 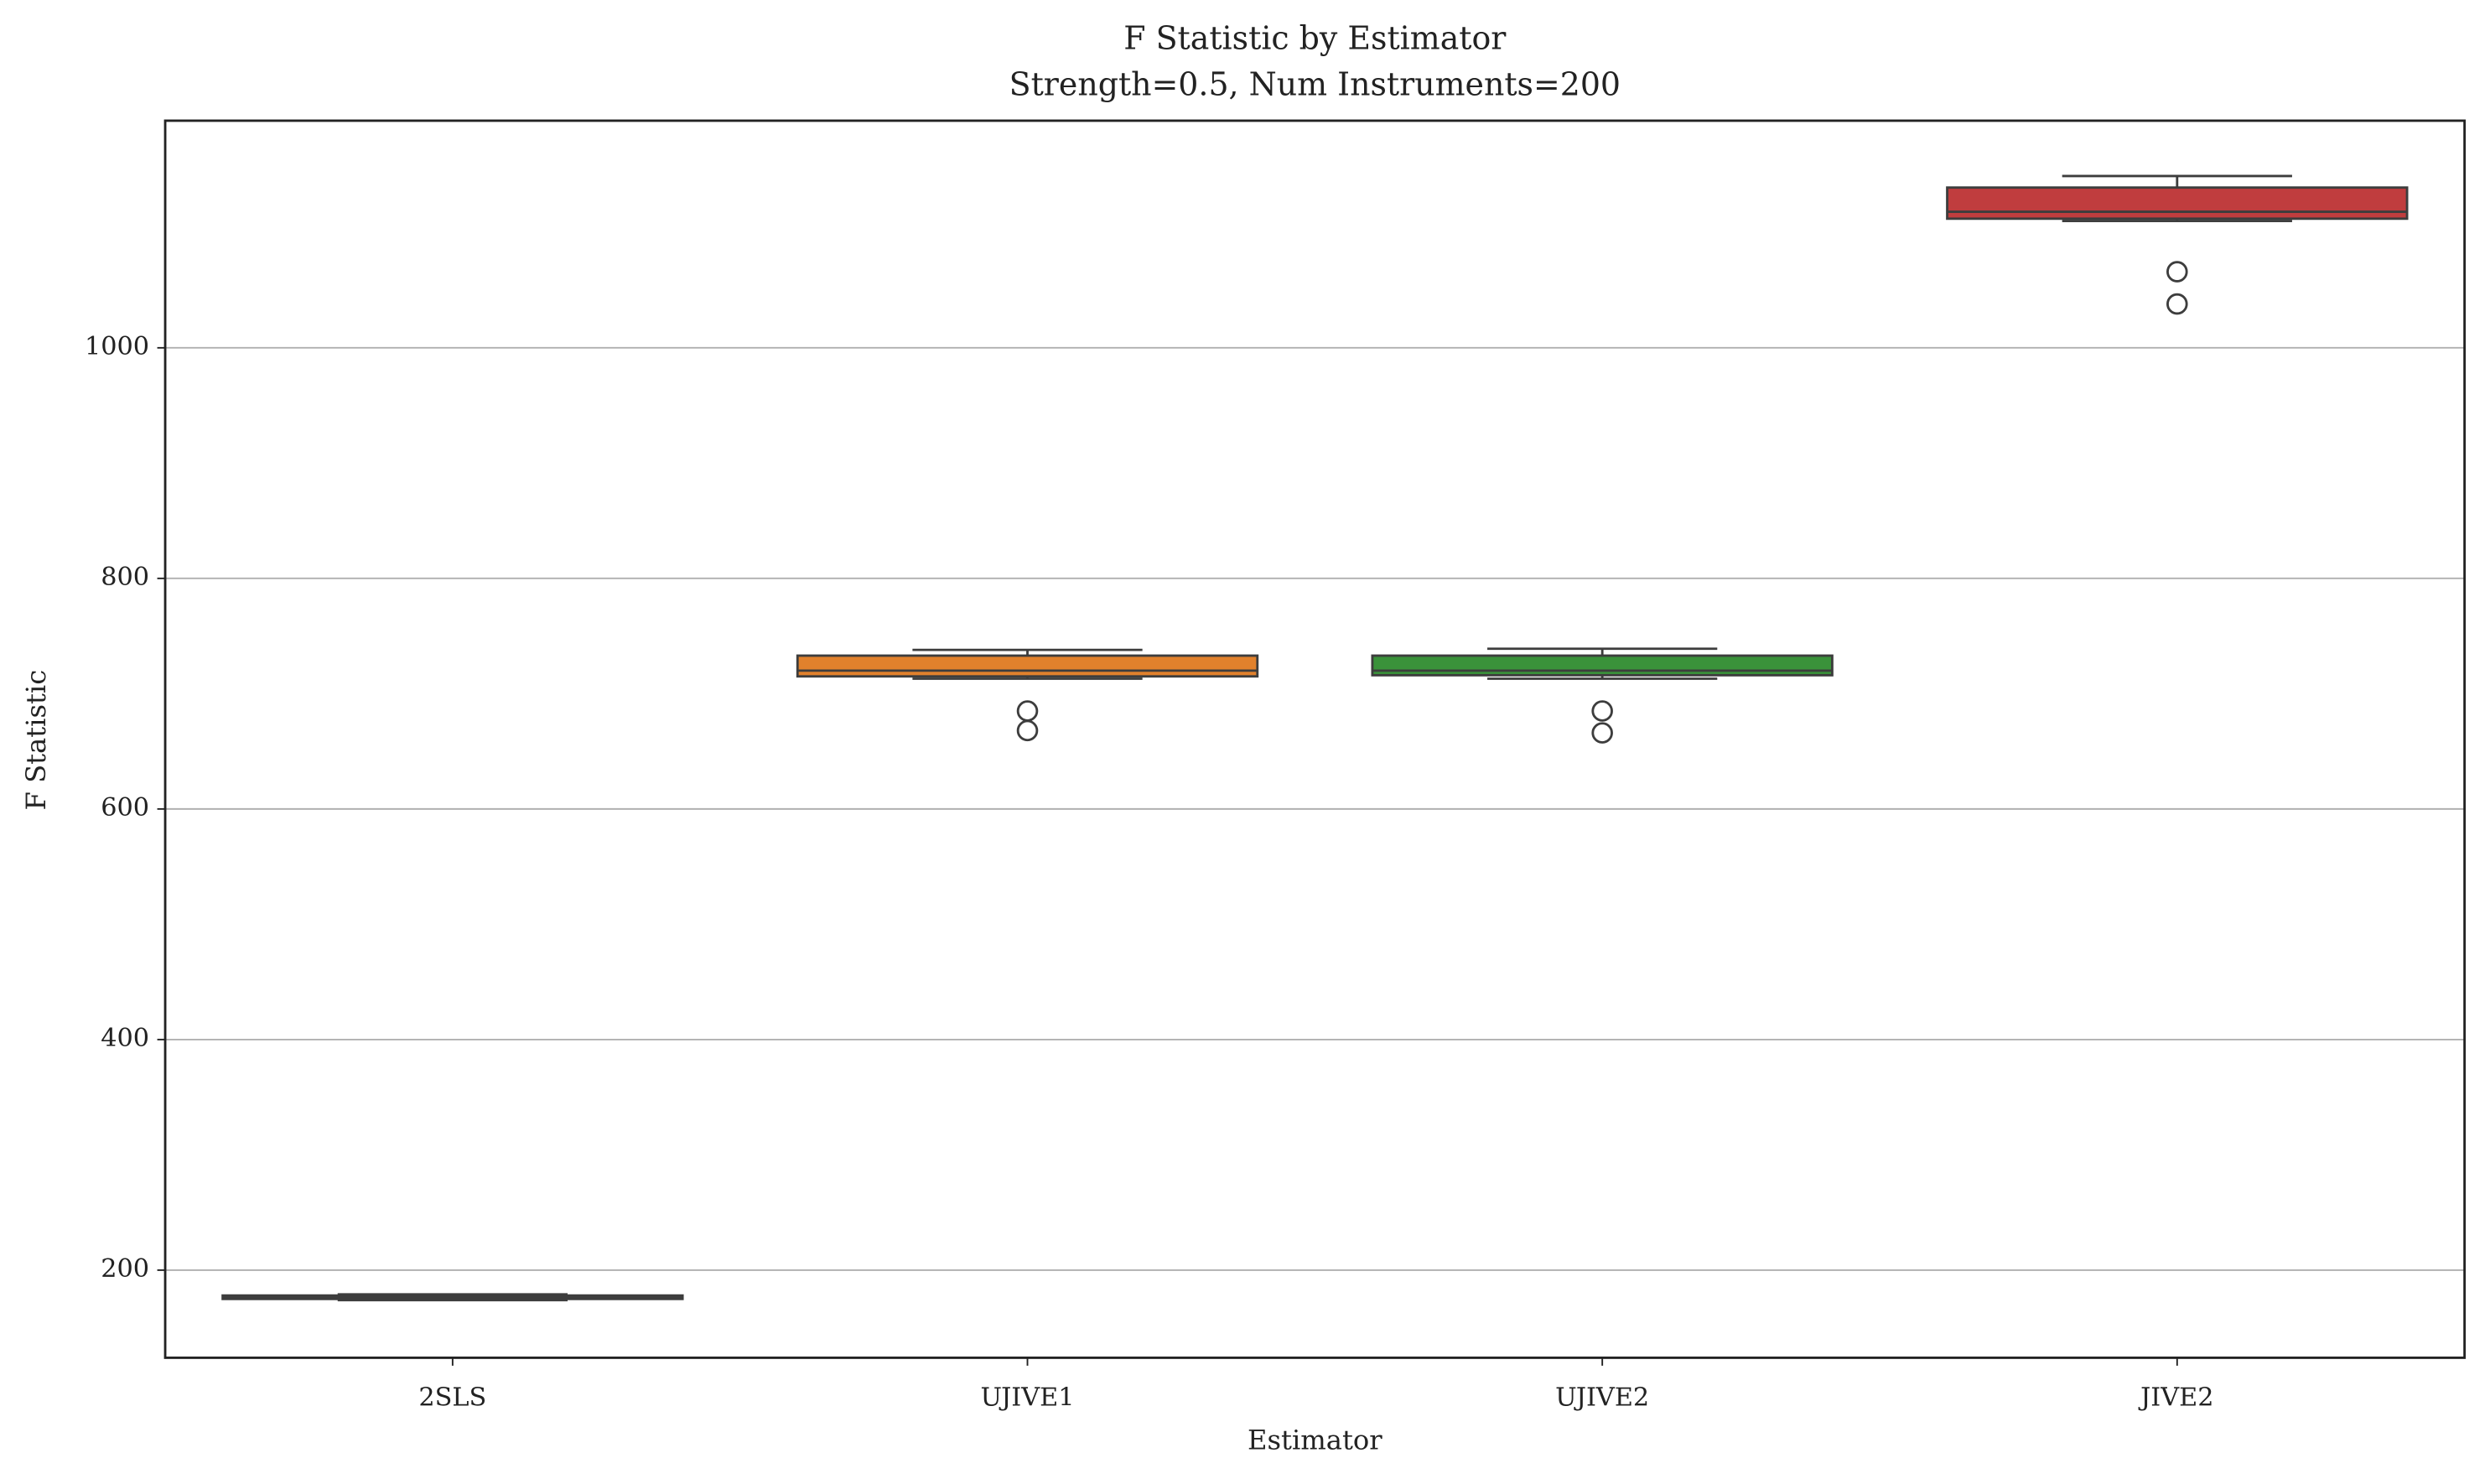 What do you see at coordinates (2175, 1398) in the screenshot?
I see `x-tick-label: JIVE2` at bounding box center [2175, 1398].